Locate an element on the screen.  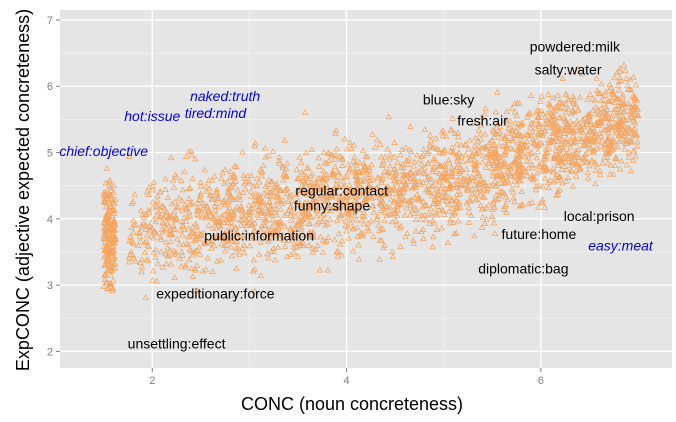
y-tick-label: 4 is located at coordinates (50, 220).